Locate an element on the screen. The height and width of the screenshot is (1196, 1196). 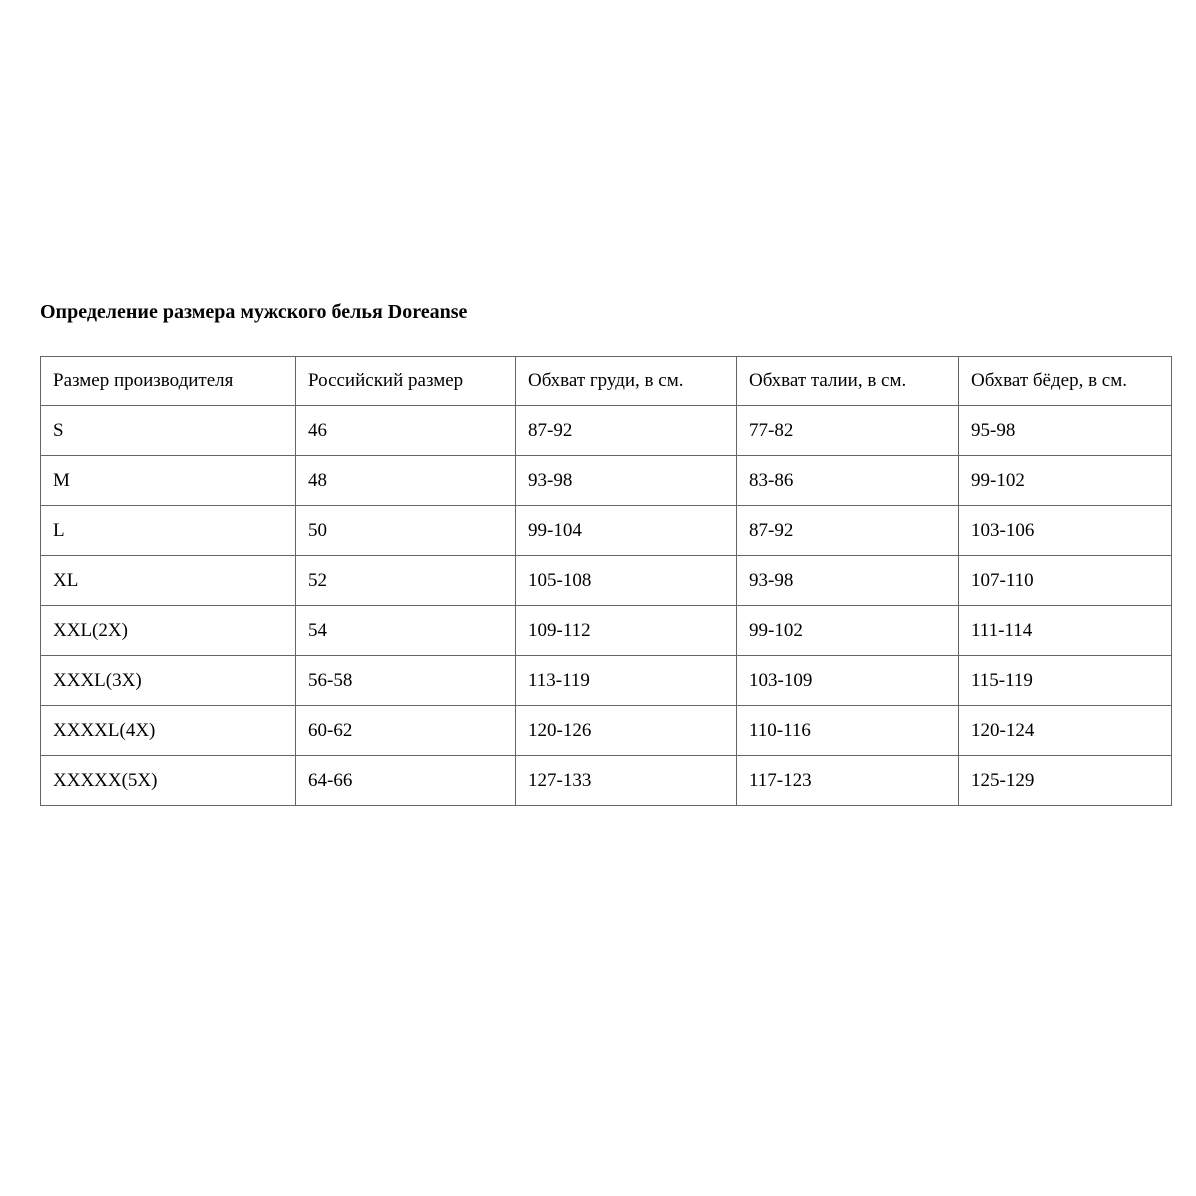
cell-manufacturer-size: S is located at coordinates (168, 430).